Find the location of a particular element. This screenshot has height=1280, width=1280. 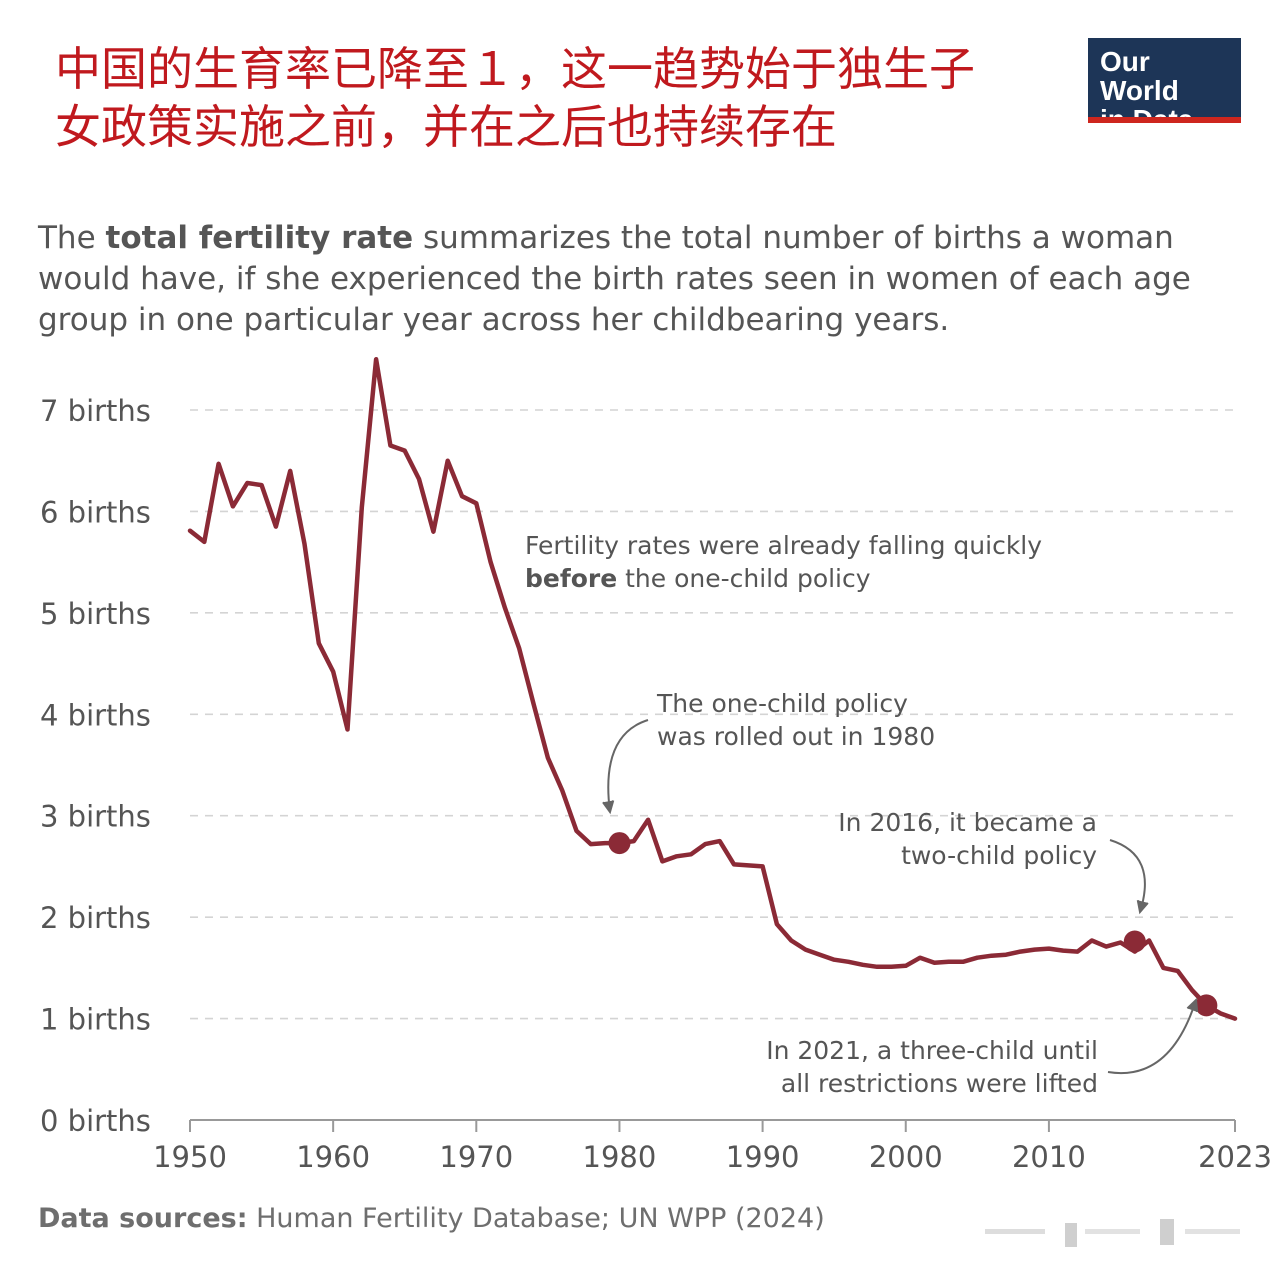

subtitle-prefix: The is located at coordinates (72, 238).